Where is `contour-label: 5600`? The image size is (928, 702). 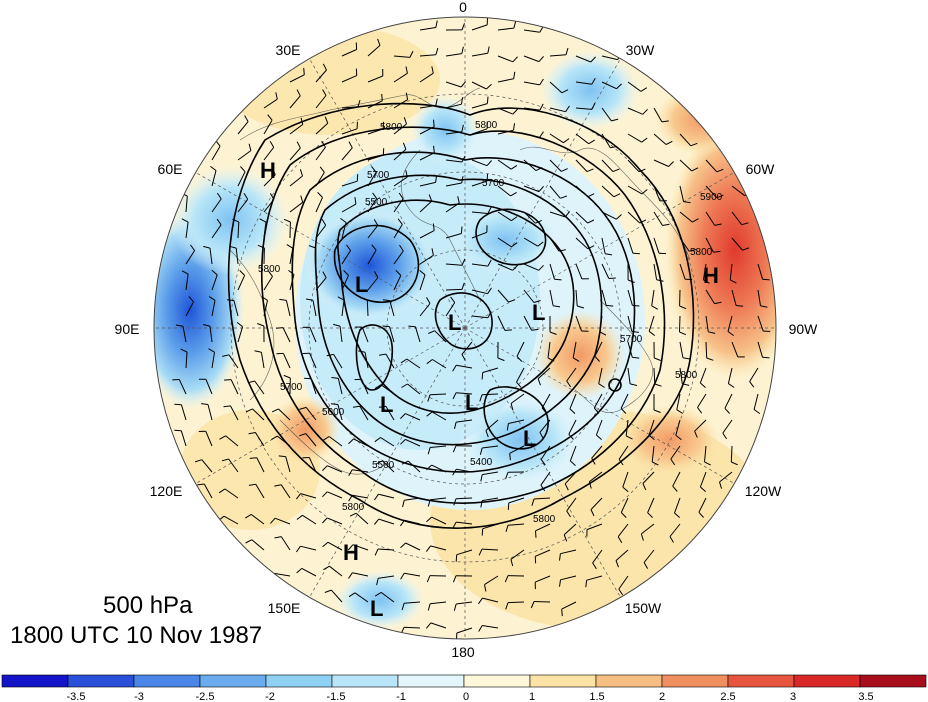
contour-label: 5600 is located at coordinates (333, 412).